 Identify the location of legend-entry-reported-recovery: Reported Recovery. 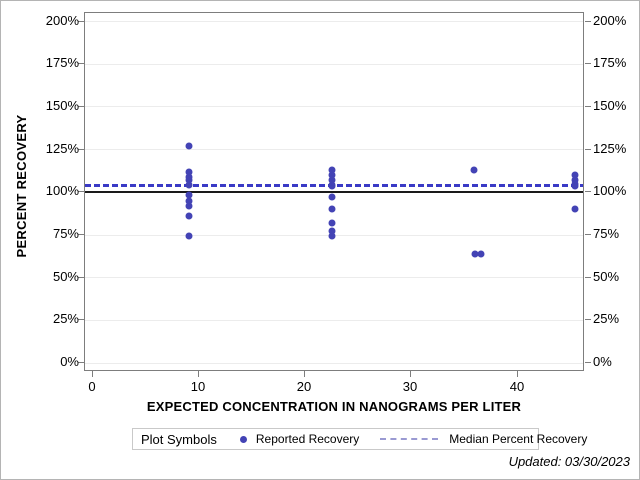
(288, 439).